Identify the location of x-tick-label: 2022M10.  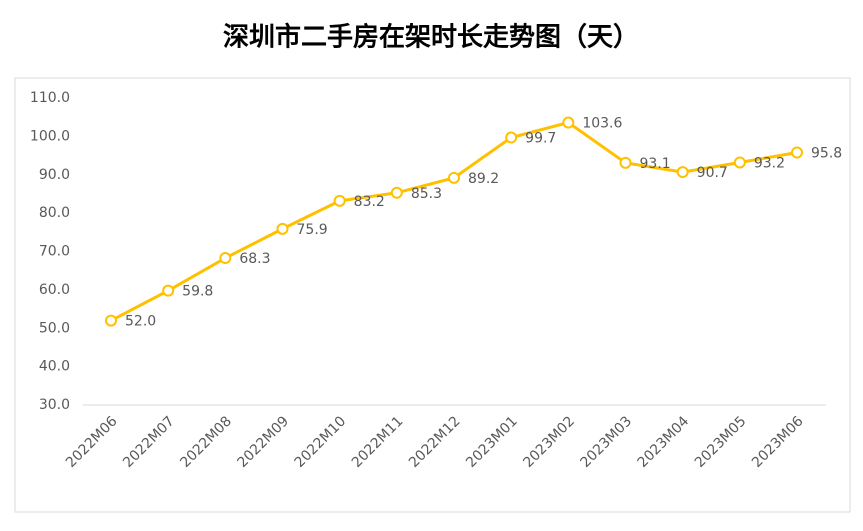
(321, 442).